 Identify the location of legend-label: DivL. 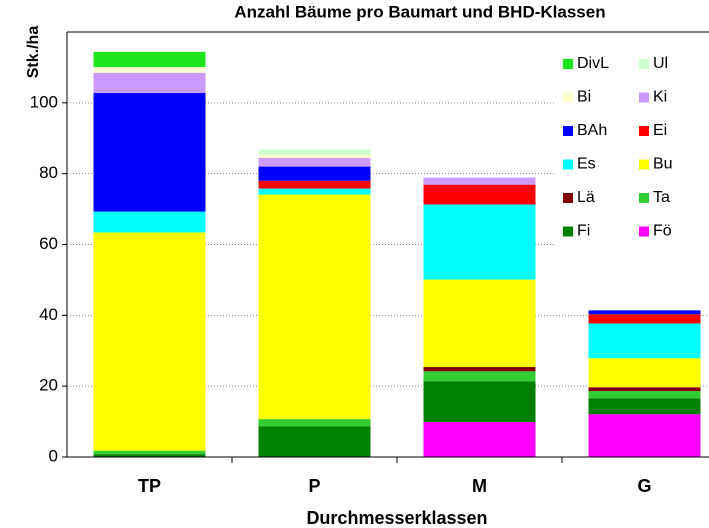
(593, 63).